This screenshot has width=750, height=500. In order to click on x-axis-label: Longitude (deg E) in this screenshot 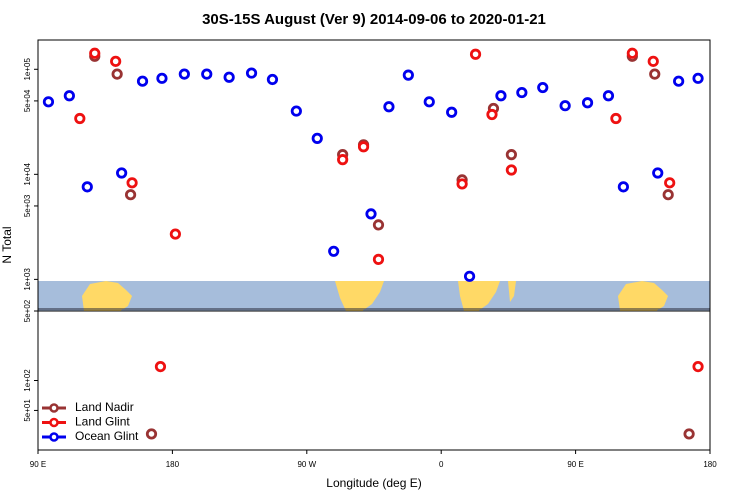, I will do `click(373, 483)`.